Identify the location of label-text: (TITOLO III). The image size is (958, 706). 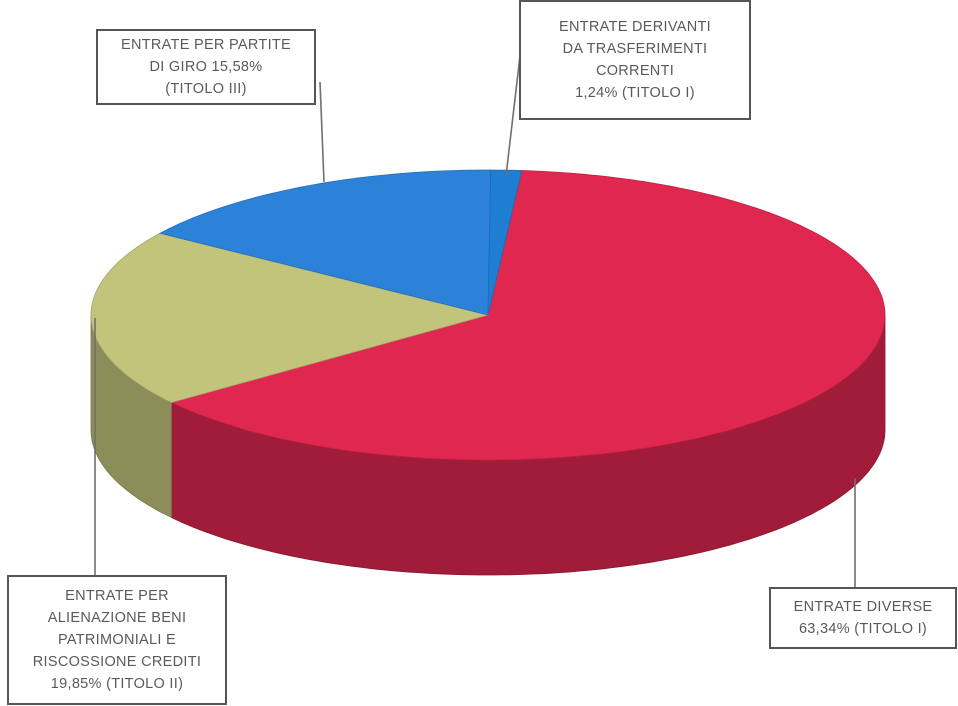
(205, 89).